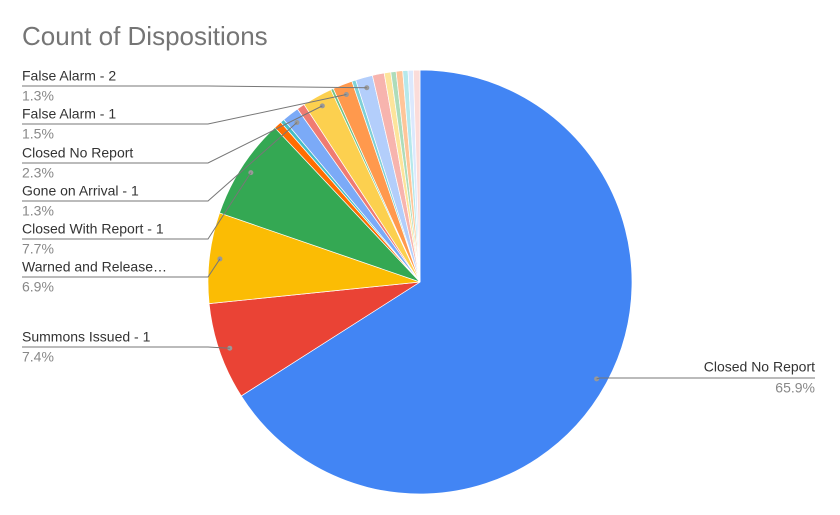 This screenshot has height=515, width=840. What do you see at coordinates (38, 357) in the screenshot?
I see `slice-value: 7.4%` at bounding box center [38, 357].